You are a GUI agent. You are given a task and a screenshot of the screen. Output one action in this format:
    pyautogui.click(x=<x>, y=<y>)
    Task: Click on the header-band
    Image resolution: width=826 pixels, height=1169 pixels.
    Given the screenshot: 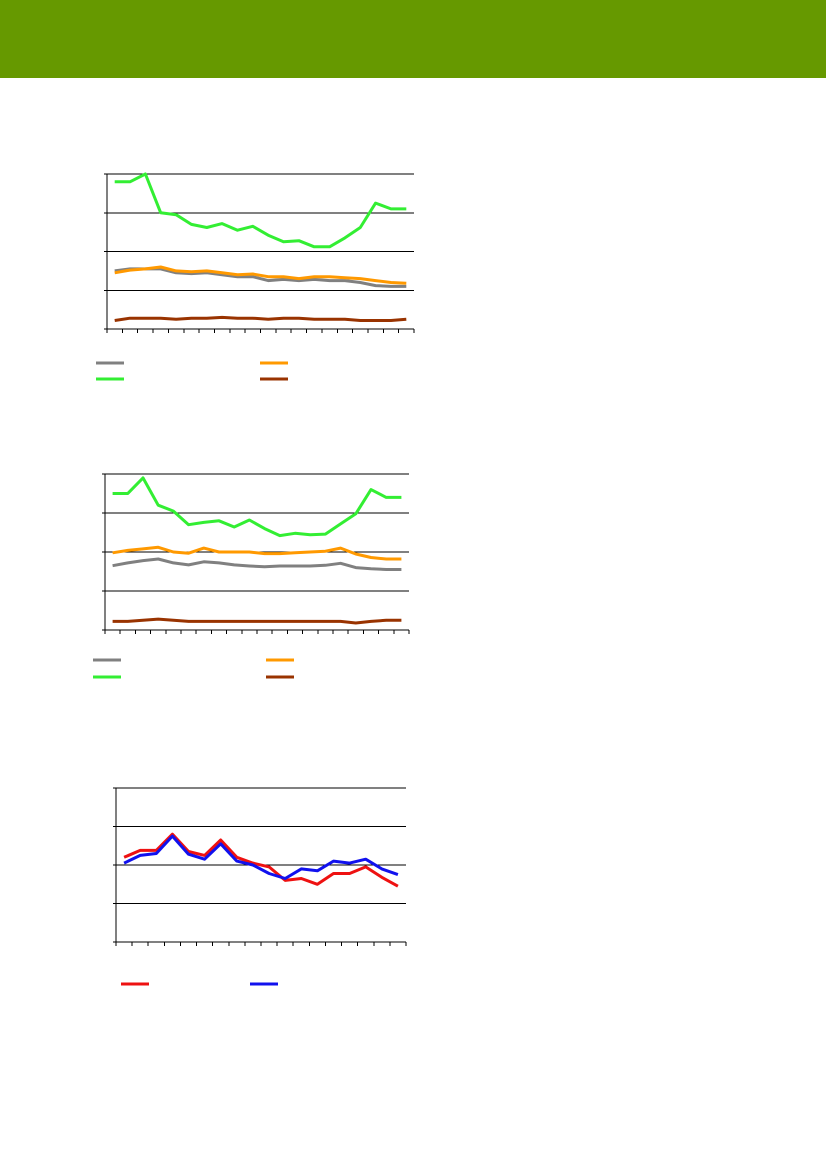 What is the action you would take?
    pyautogui.click(x=413, y=39)
    